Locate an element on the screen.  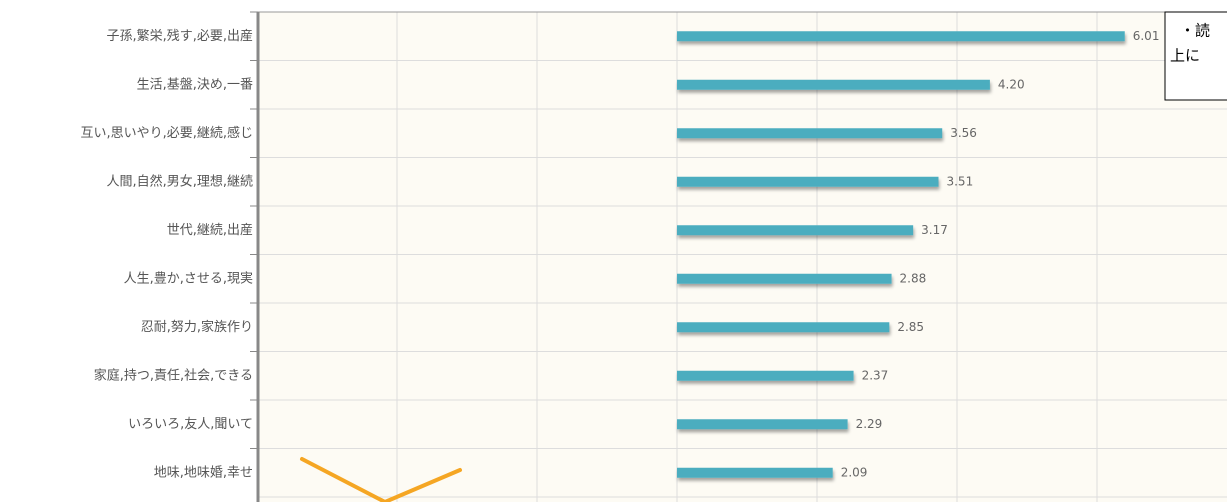
y-tick-label: 家庭,持つ,責任,社会,できる is located at coordinates (173, 375).